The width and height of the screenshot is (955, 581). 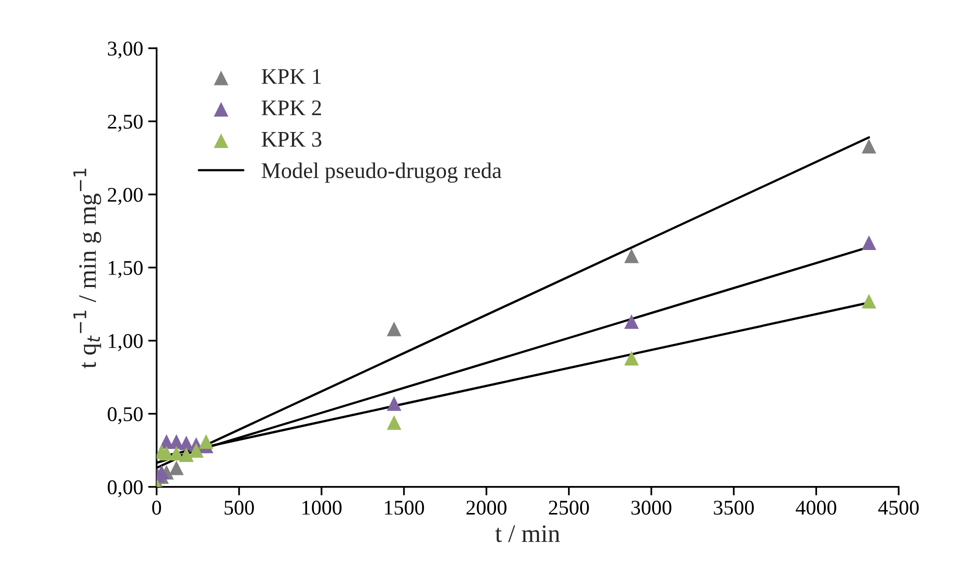 I want to click on x-tick-label: 1500, so click(x=404, y=507).